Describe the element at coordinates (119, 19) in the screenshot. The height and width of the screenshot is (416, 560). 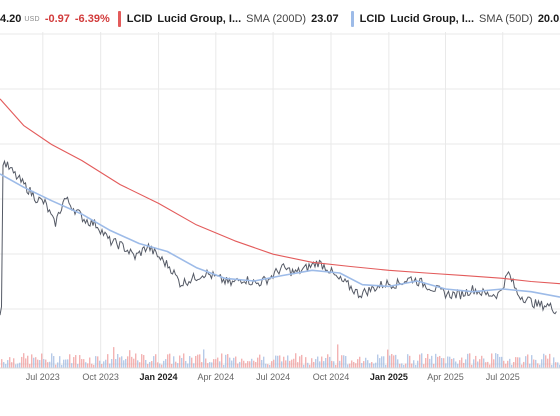
I see `sma200-color-swatch` at that location.